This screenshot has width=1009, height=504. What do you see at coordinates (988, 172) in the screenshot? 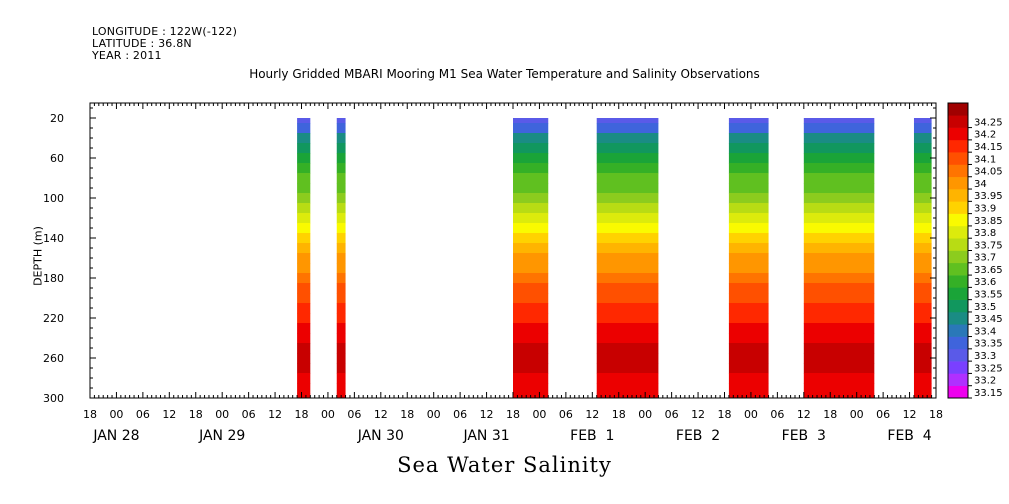
I see `colorbar-label: 34.05` at bounding box center [988, 172].